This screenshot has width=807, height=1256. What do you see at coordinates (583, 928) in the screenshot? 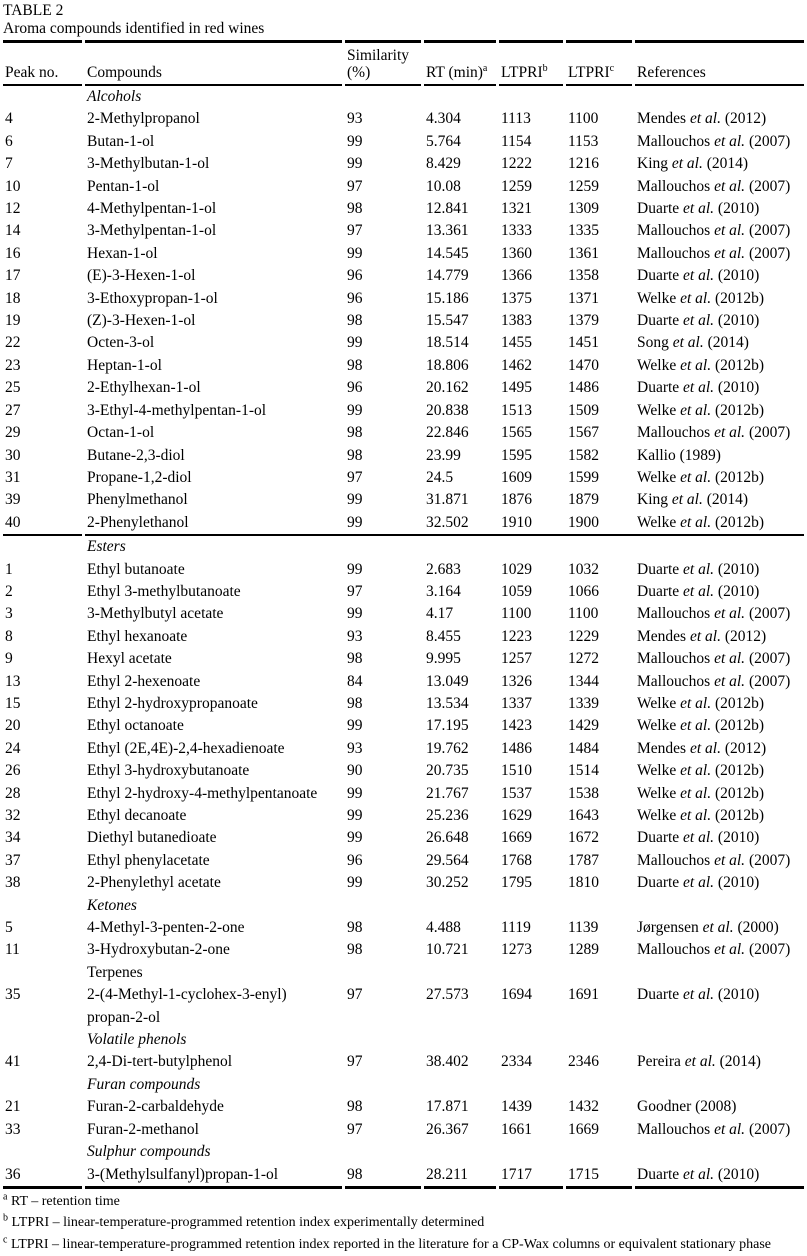
I see `ltpri-lit-cell: 1139` at bounding box center [583, 928].